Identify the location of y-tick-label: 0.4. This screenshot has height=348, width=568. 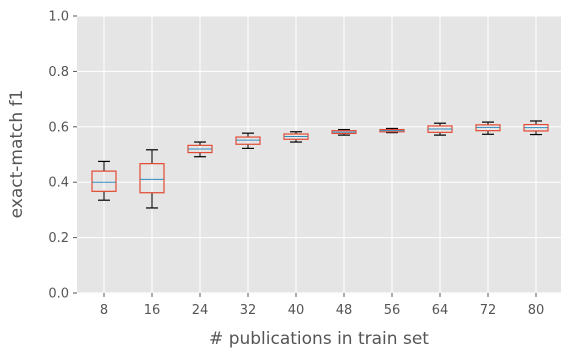
(58, 183).